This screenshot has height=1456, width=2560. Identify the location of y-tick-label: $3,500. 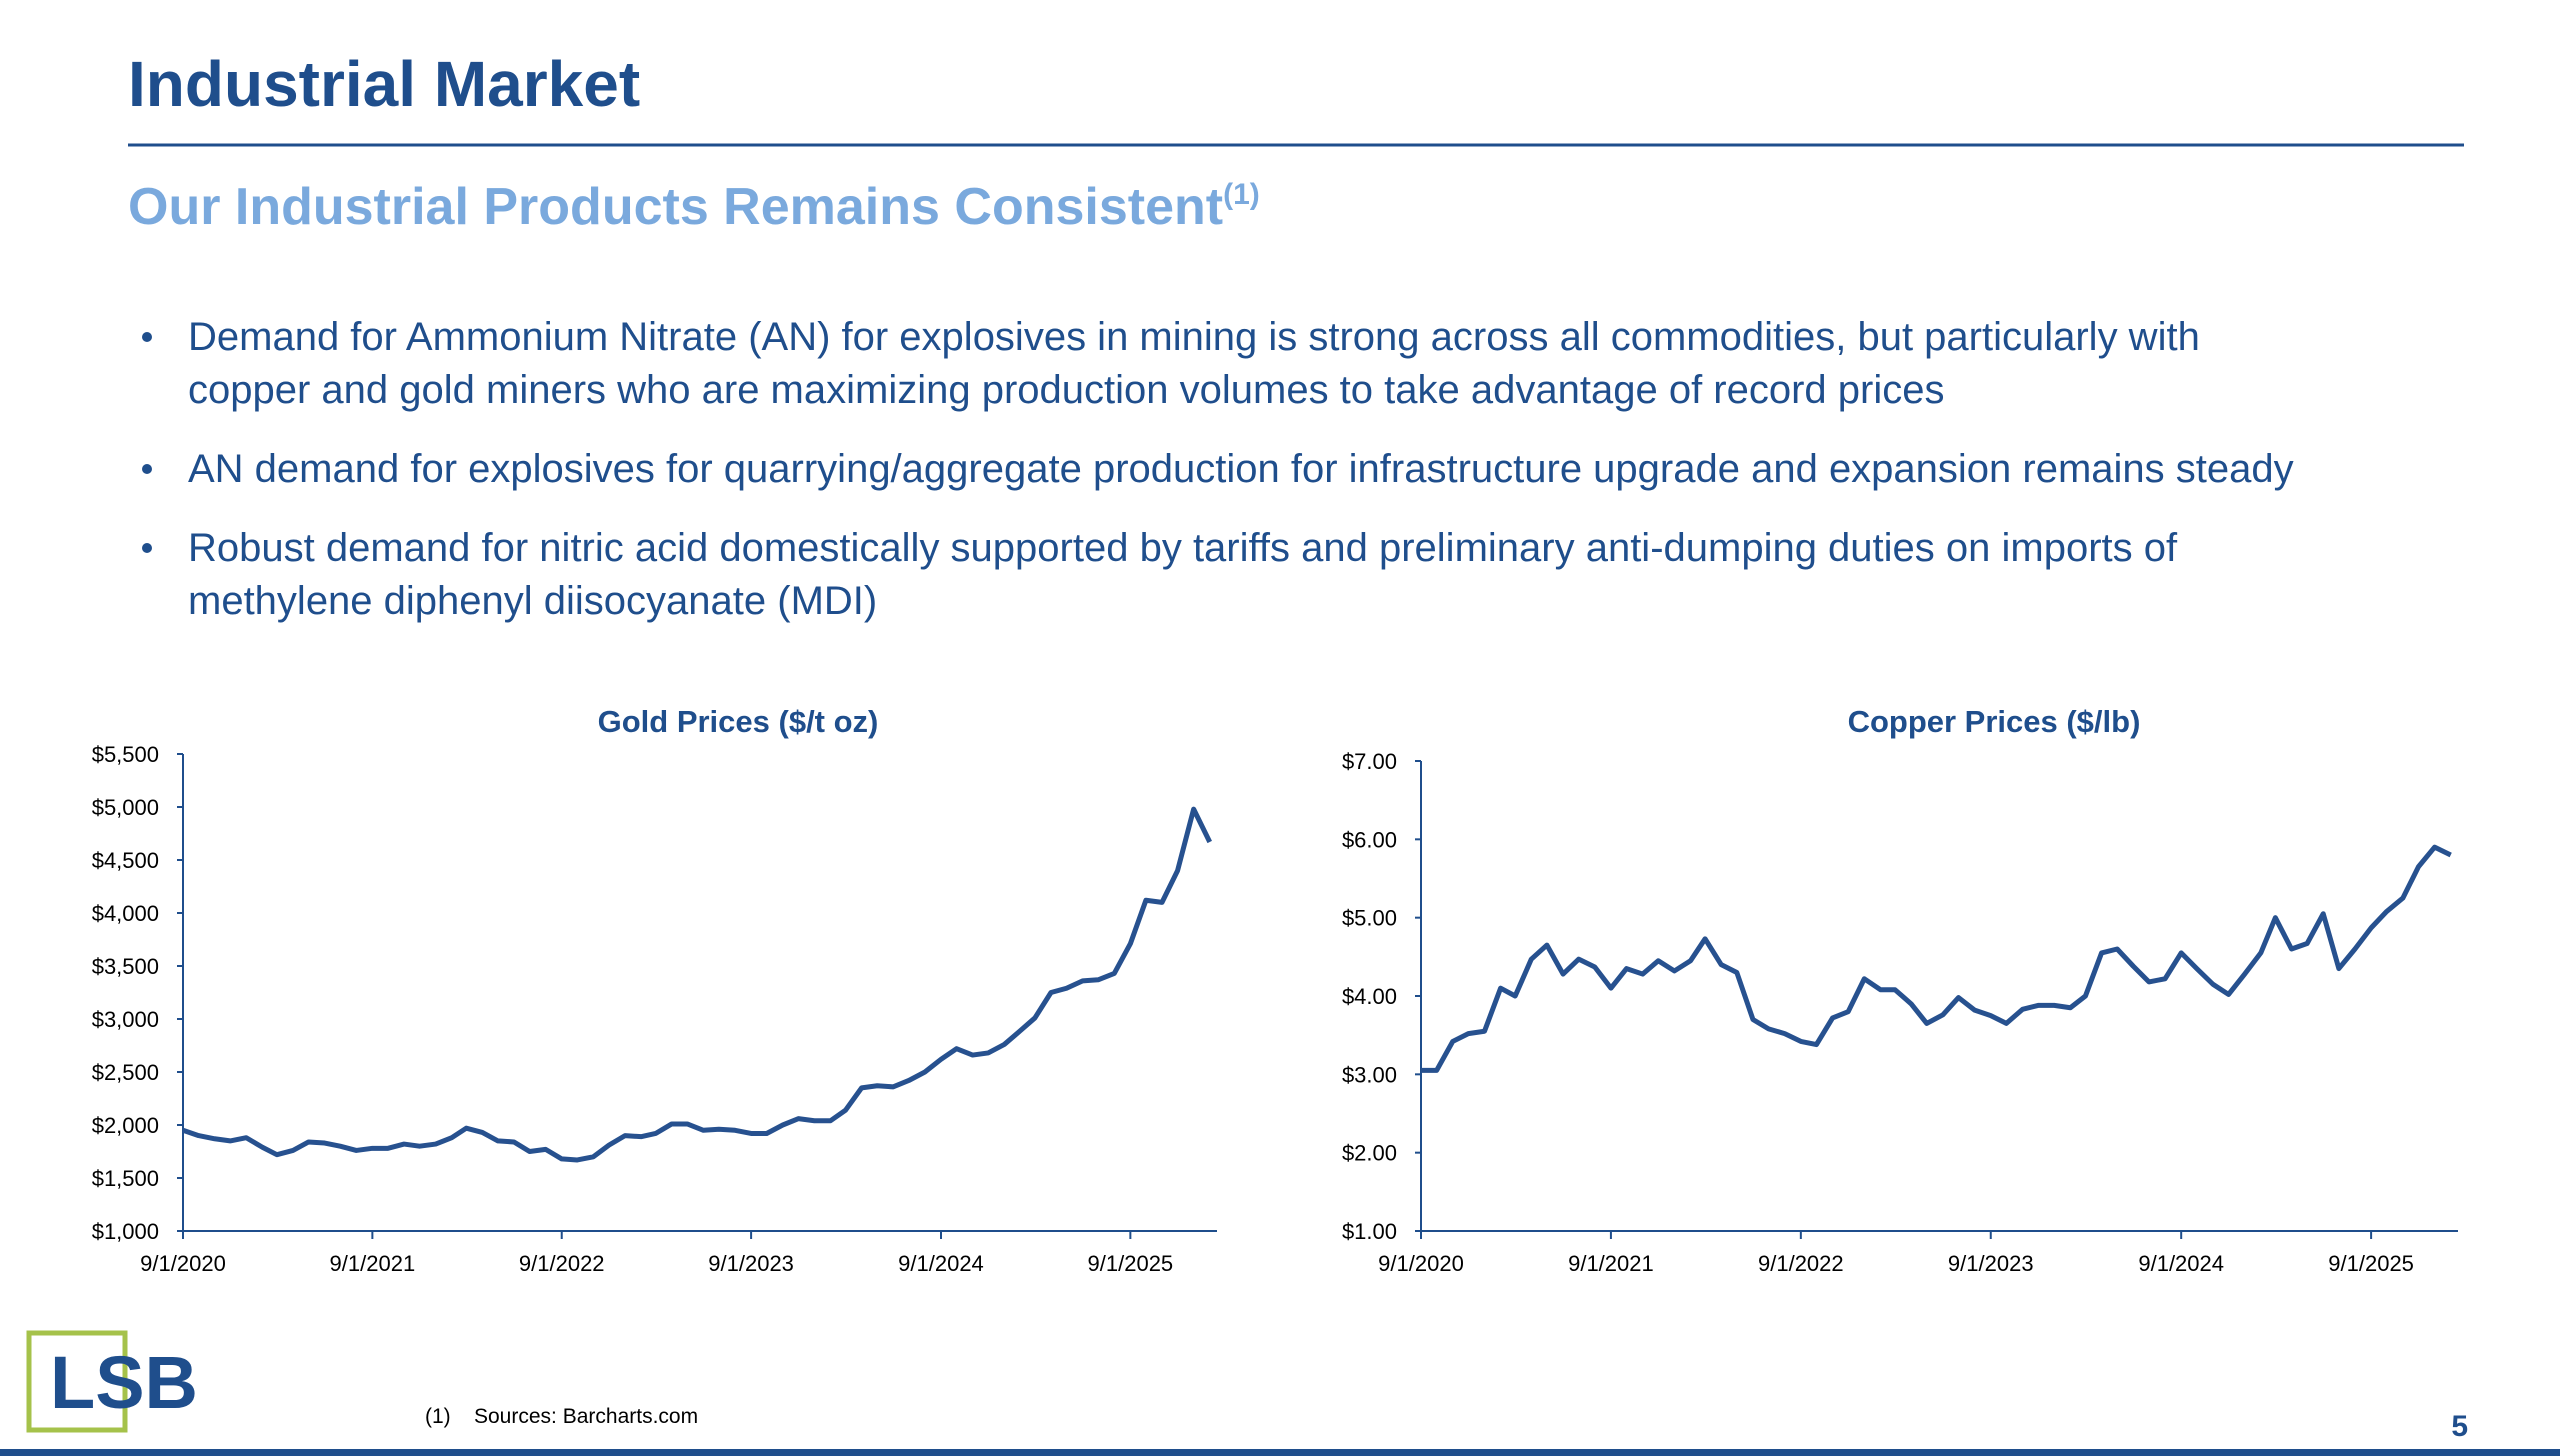
(125, 966).